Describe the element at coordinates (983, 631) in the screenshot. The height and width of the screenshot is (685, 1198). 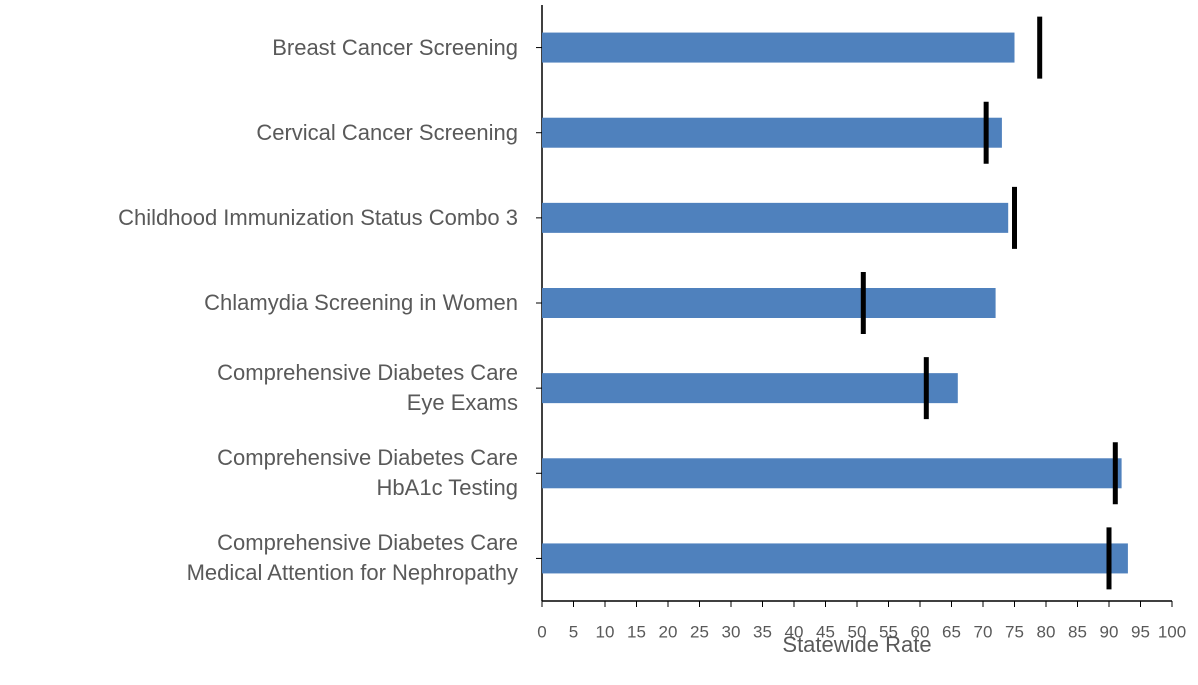
I see `x-tick-label: 70` at that location.